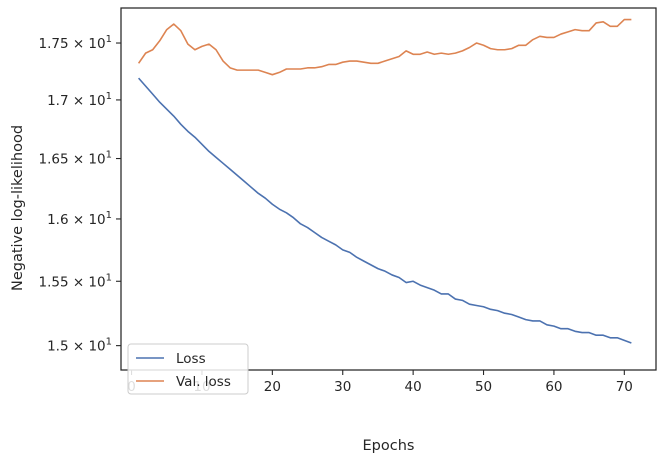 The height and width of the screenshot is (463, 667). Describe the element at coordinates (188, 369) in the screenshot. I see `legend: Loss Val. loss` at that location.